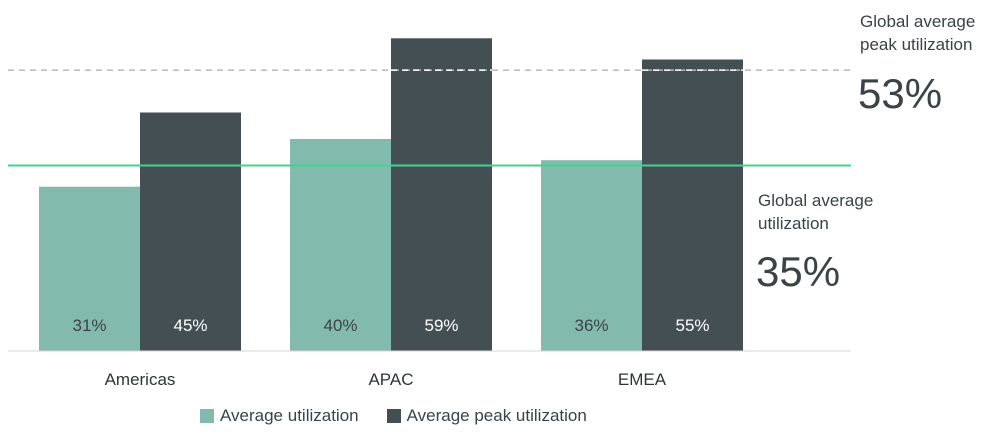 The width and height of the screenshot is (1000, 435). What do you see at coordinates (340, 325) in the screenshot?
I see `bar-value-label: 40%` at bounding box center [340, 325].